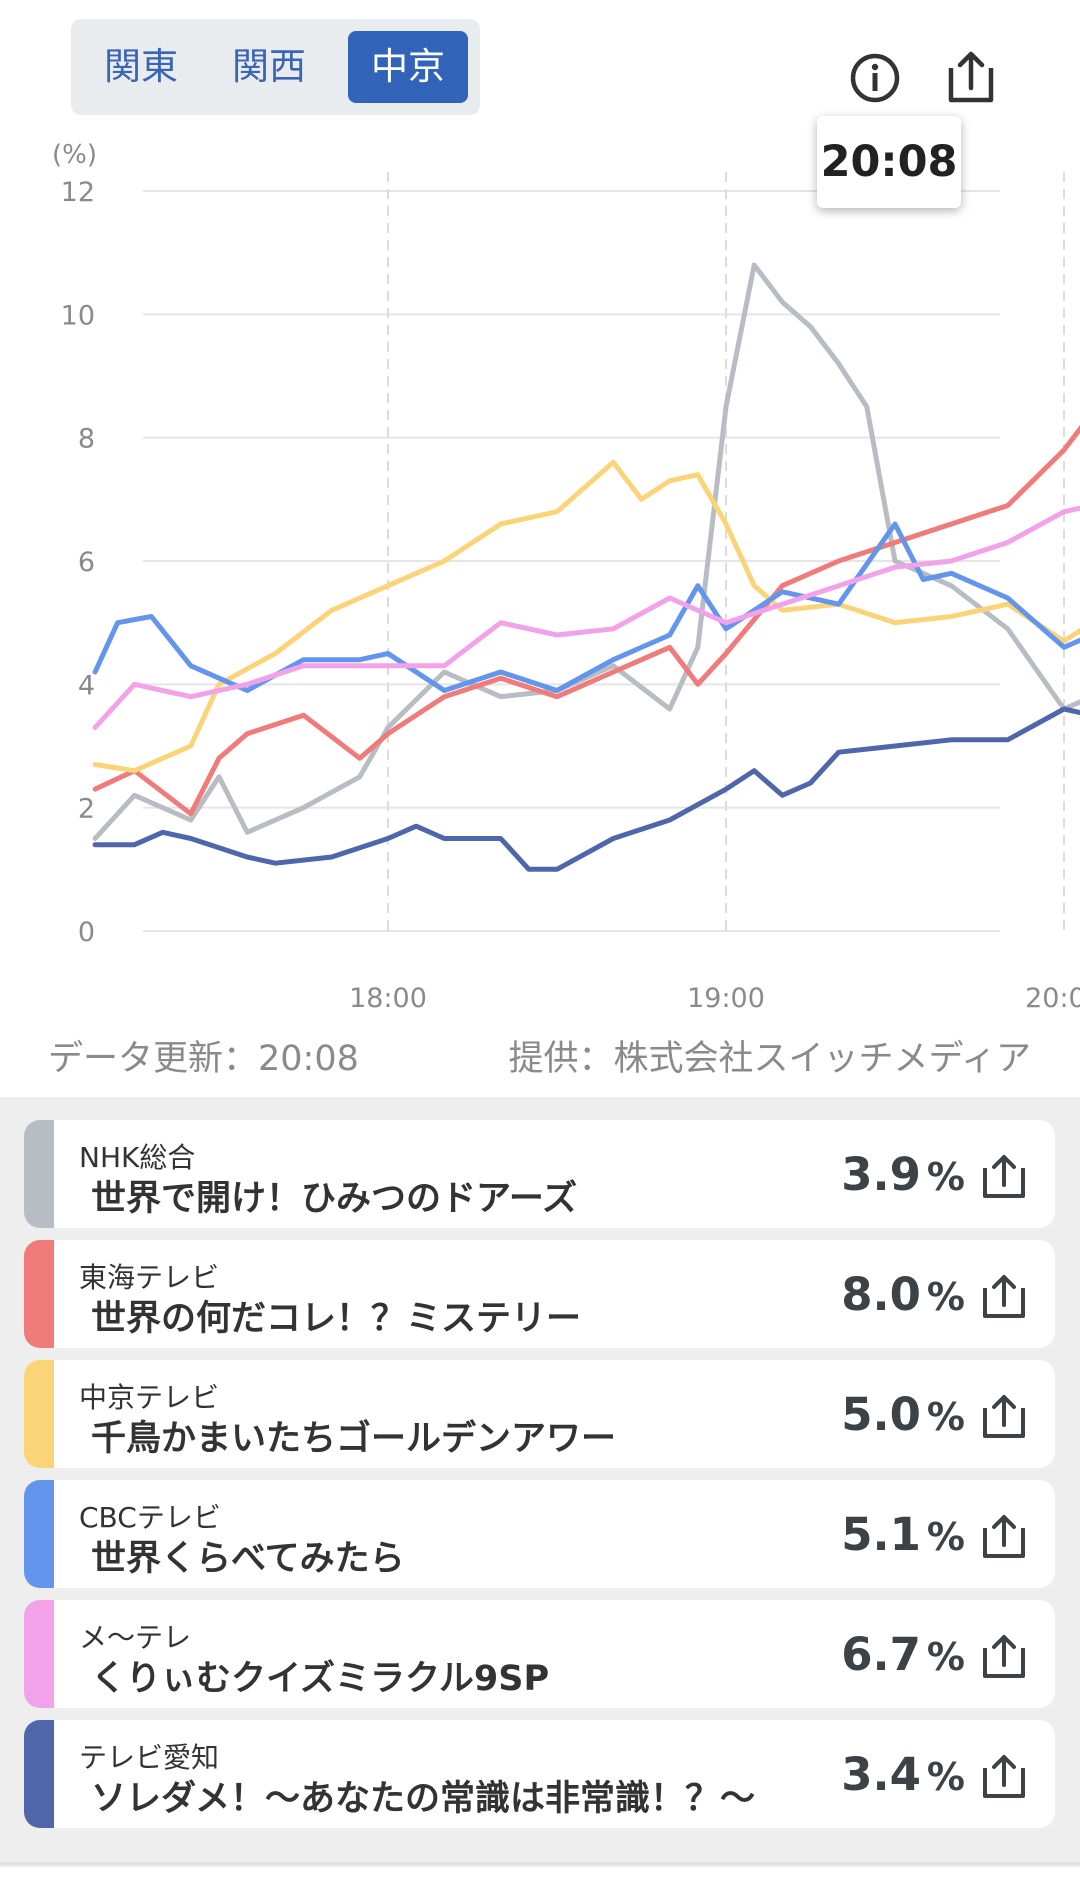  What do you see at coordinates (334, 1199) in the screenshot?
I see `program-title: 世界で開け！ひみつのドアーズ` at bounding box center [334, 1199].